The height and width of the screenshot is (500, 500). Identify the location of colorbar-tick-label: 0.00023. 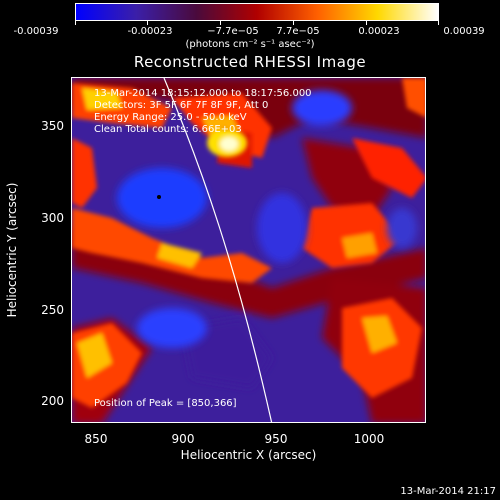
(379, 31).